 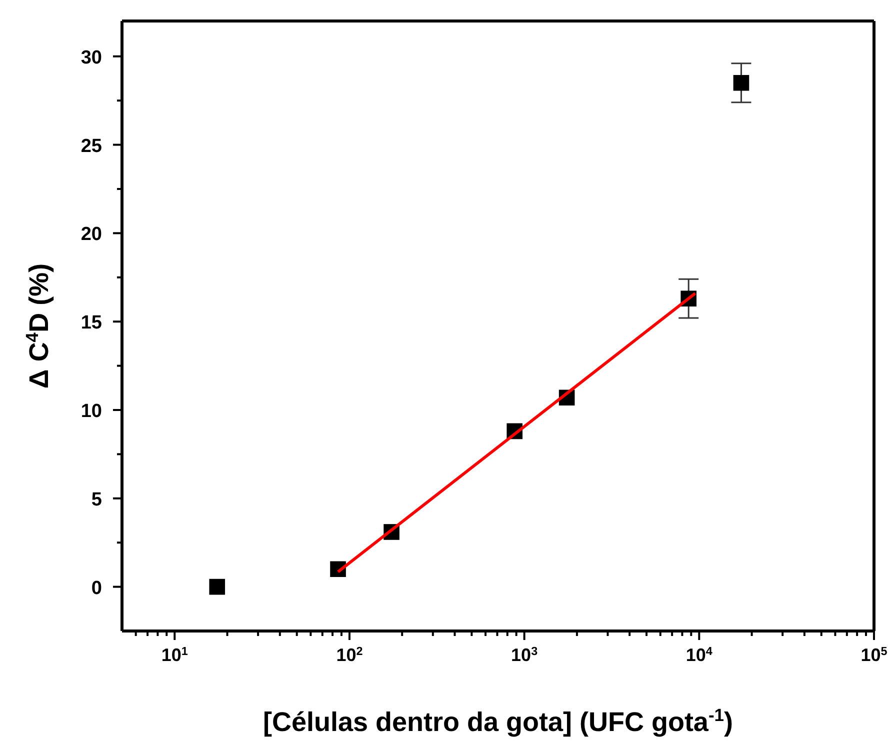 I want to click on y-tick-label: 5, so click(x=96, y=499).